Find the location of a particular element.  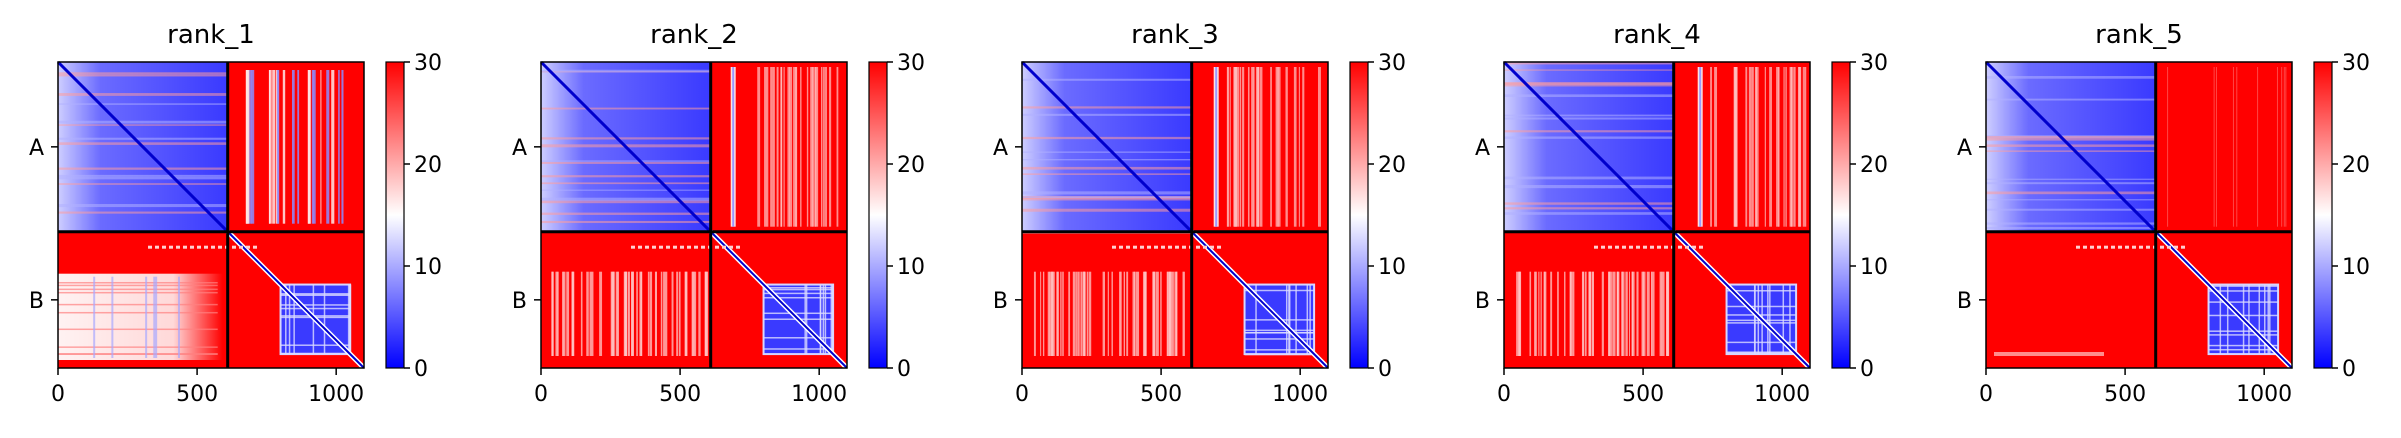

block-B-A-row-stripe is located at coordinates (138, 285).